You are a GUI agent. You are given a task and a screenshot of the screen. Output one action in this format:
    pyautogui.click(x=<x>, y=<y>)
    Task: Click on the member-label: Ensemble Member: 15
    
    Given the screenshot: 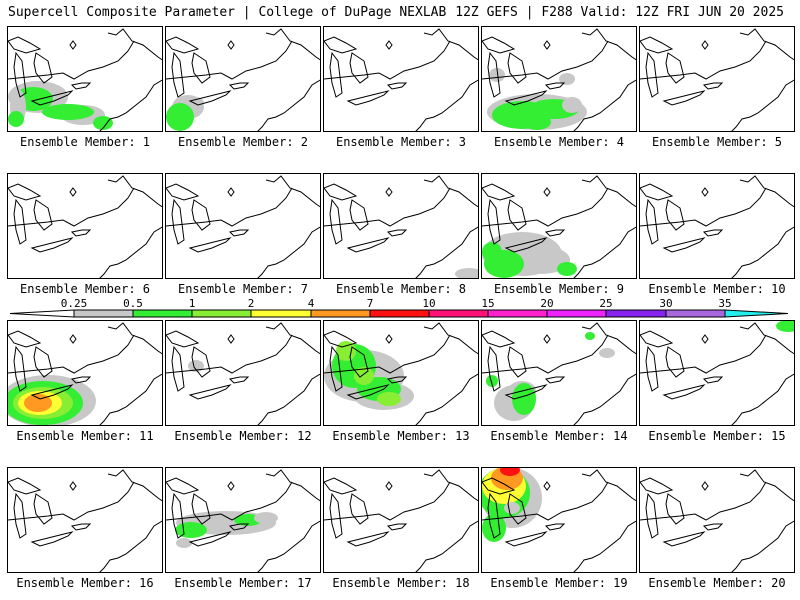 What is the action you would take?
    pyautogui.click(x=717, y=436)
    